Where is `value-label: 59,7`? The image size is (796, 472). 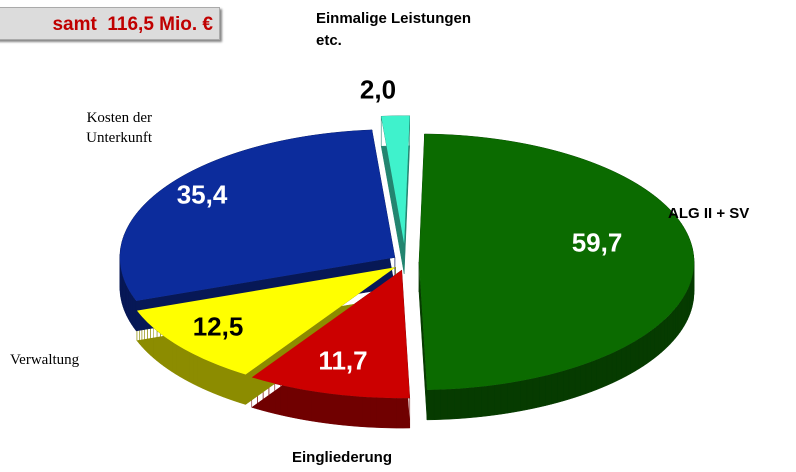
value-label: 59,7 is located at coordinates (597, 242).